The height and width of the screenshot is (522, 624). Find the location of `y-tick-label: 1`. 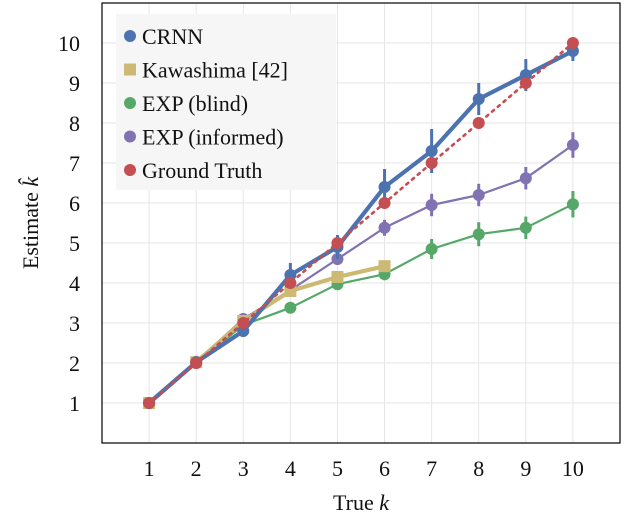

y-tick-label: 1 is located at coordinates (74, 403).